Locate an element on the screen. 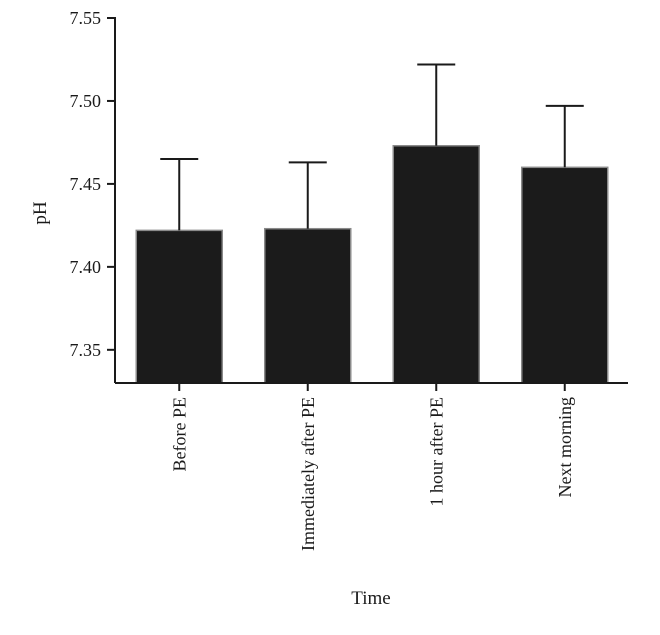 The image size is (660, 635). y-axis-ticks: 7.35 7.40 7.45 7.50 7.55 is located at coordinates (92, 184).